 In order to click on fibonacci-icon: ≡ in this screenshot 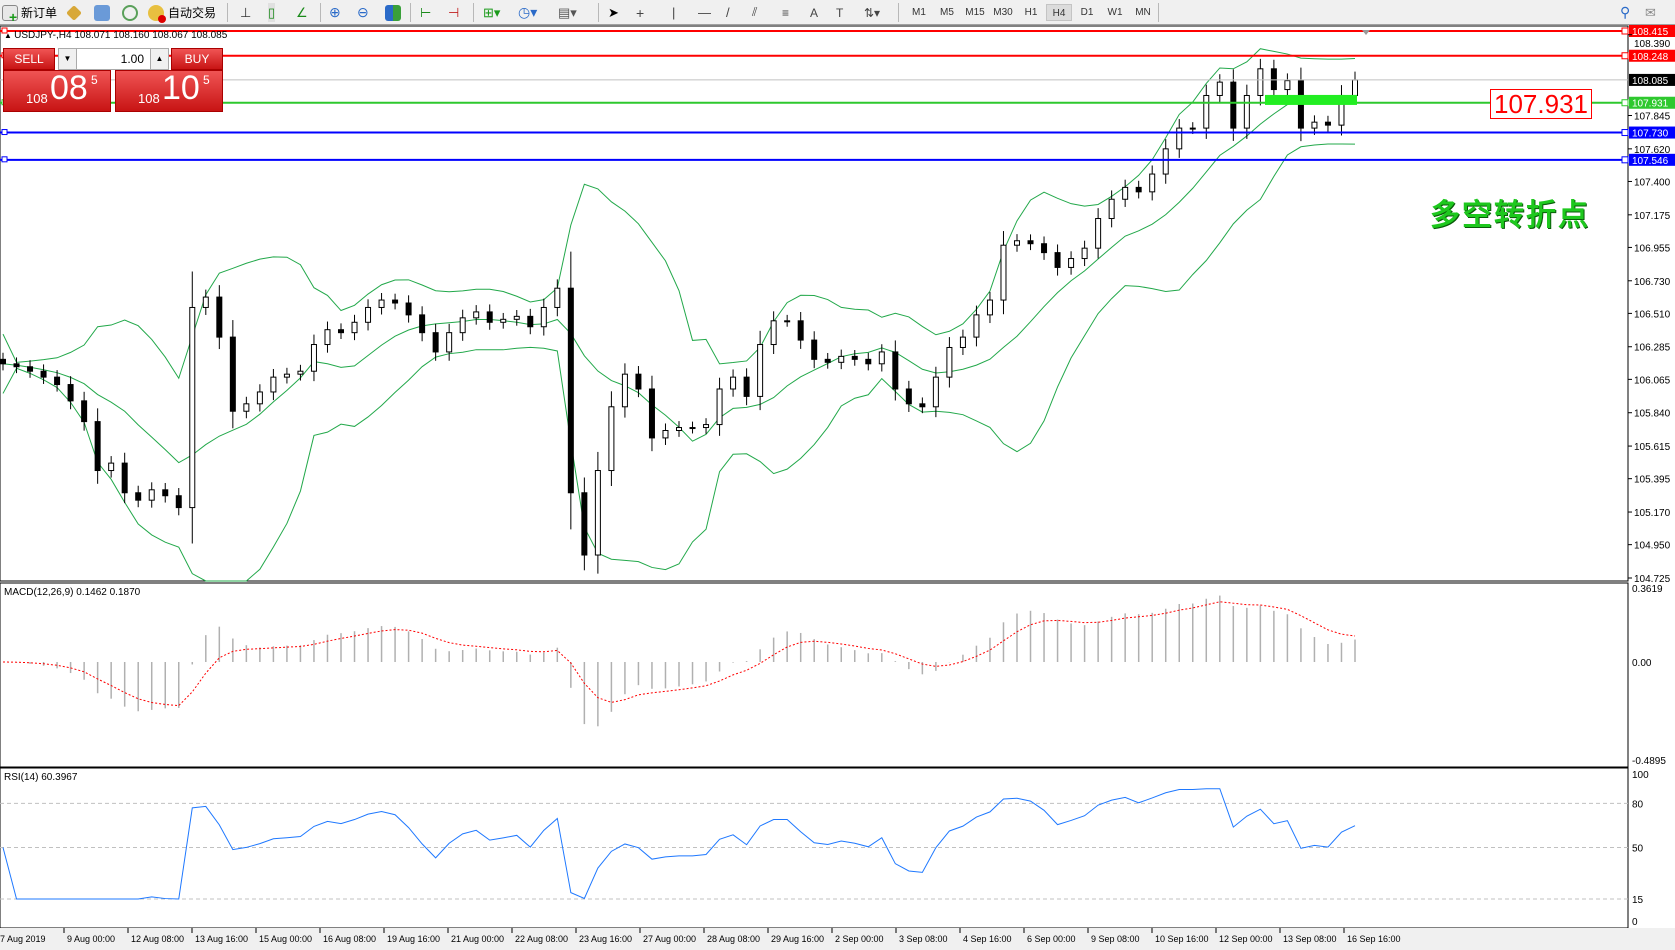, I will do `click(786, 12)`.